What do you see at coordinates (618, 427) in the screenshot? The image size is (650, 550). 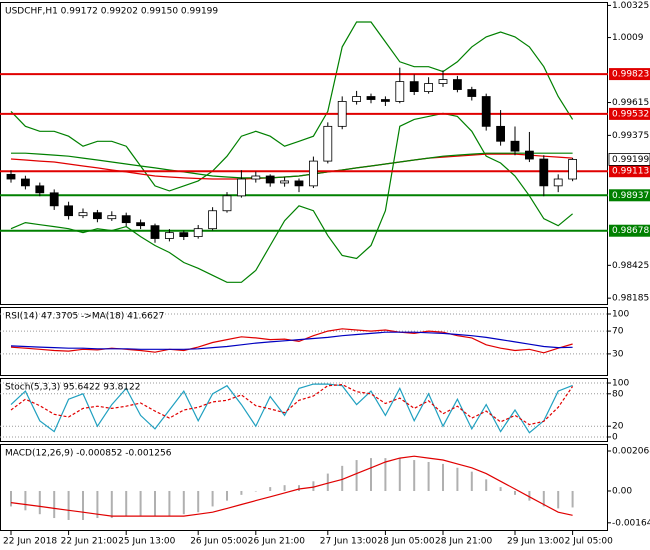 I see `y-tick-label: 20` at bounding box center [618, 427].